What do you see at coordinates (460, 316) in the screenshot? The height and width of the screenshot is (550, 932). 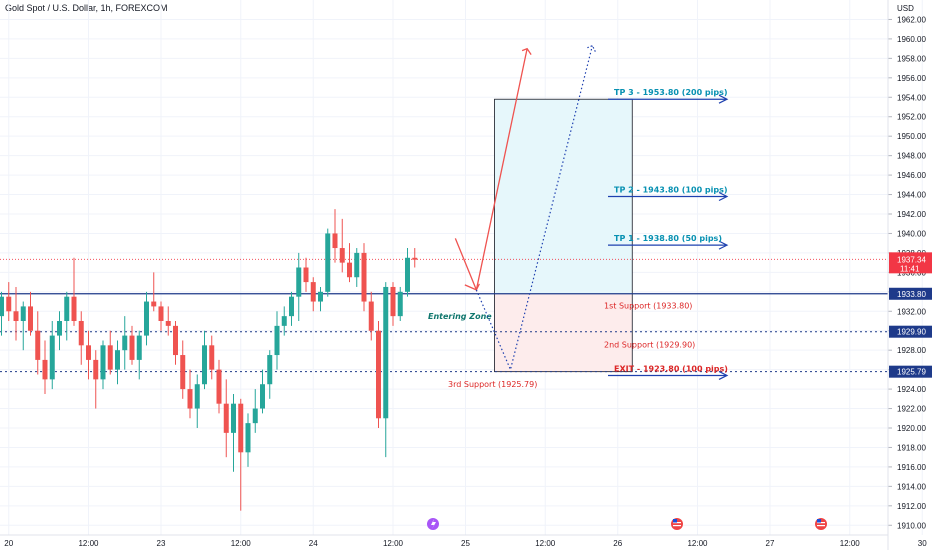 I see `entering-zone-label: Entering Zone` at bounding box center [460, 316].